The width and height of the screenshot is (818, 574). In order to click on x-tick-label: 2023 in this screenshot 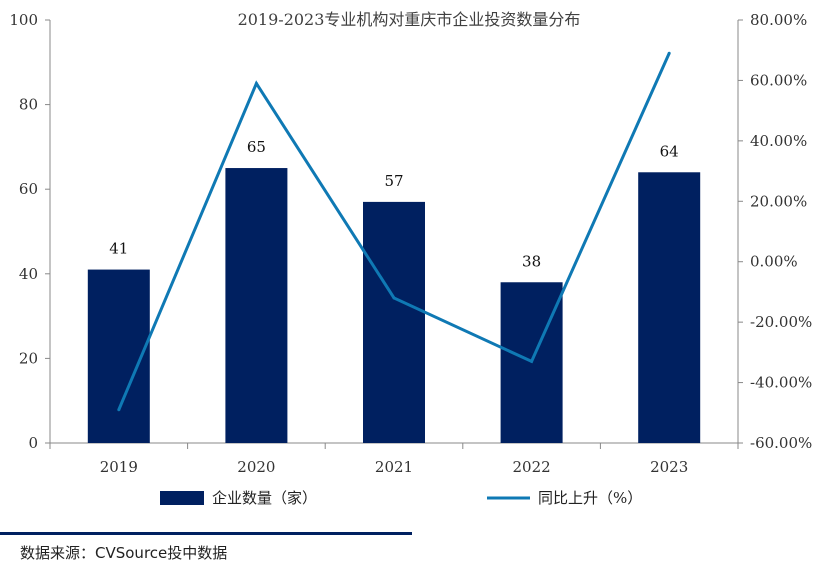, I will do `click(669, 467)`.